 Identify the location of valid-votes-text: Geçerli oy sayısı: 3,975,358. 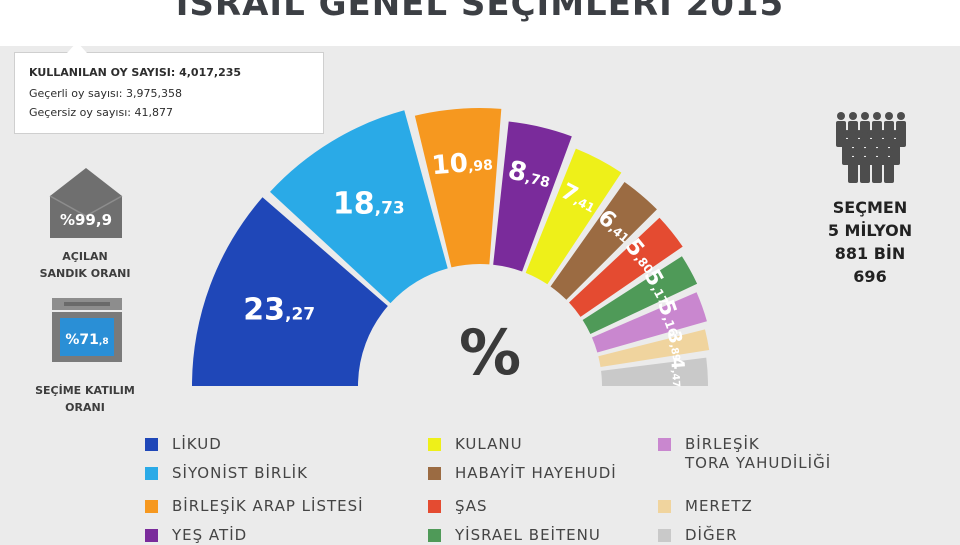
(105, 93).